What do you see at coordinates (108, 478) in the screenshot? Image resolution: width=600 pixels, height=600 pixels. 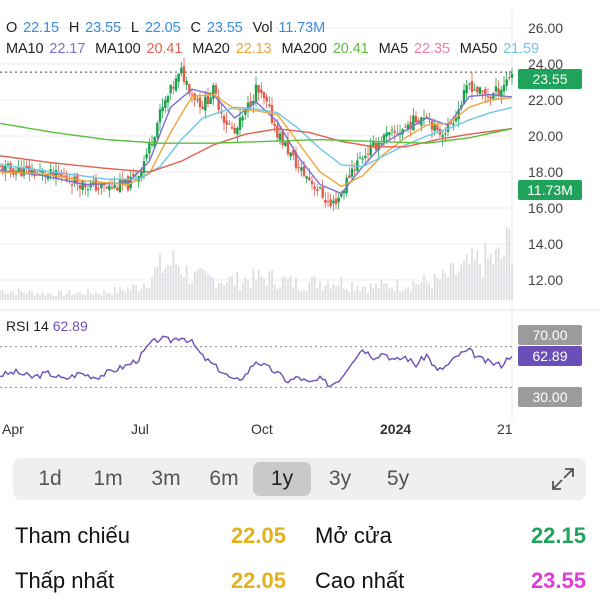 I see `range-1m-button: 1m` at bounding box center [108, 478].